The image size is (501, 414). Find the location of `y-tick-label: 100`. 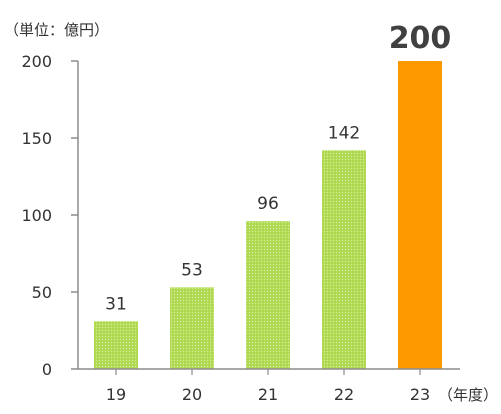

y-tick-label: 100 is located at coordinates (36, 215).